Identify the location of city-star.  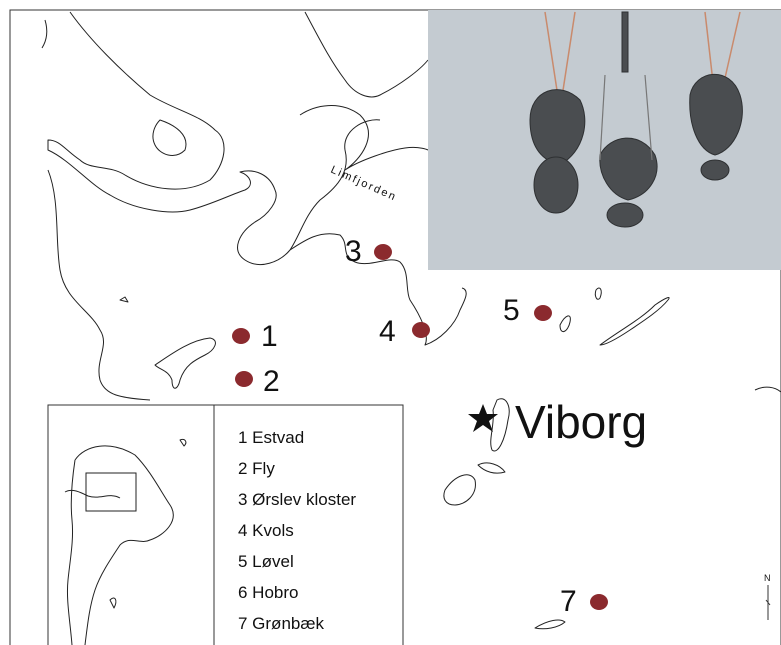
(483, 418).